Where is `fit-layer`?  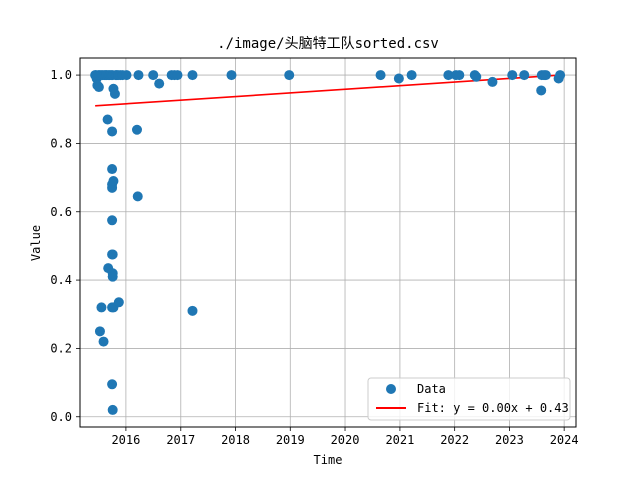 fit-layer is located at coordinates (328, 90).